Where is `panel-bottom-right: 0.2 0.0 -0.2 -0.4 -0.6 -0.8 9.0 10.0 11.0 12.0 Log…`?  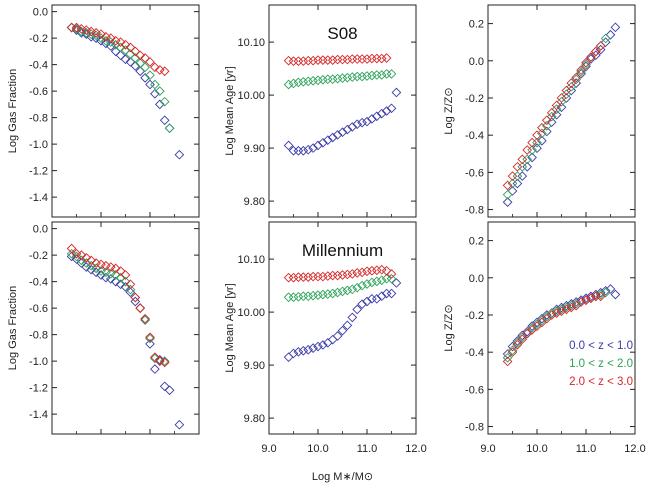 panel-bottom-right: 0.2 0.0 -0.2 -0.4 -0.6 -0.8 9.0 10.0 11.0 12.0 Log… is located at coordinates (544, 338).